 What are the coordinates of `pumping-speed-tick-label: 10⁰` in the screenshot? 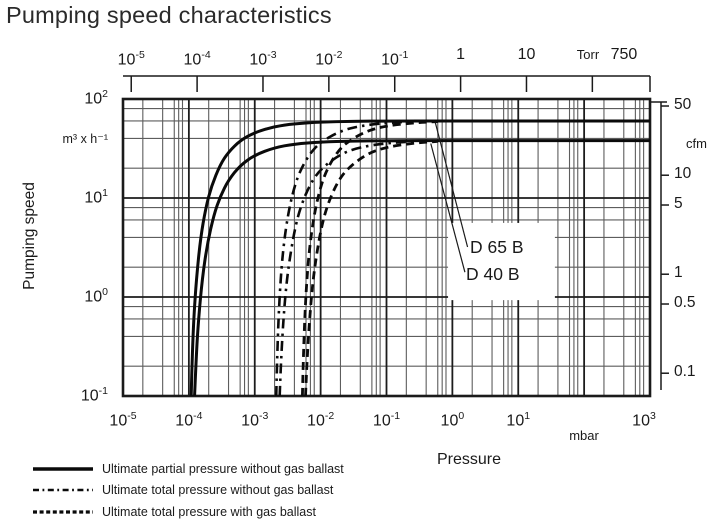 It's located at (96, 296).